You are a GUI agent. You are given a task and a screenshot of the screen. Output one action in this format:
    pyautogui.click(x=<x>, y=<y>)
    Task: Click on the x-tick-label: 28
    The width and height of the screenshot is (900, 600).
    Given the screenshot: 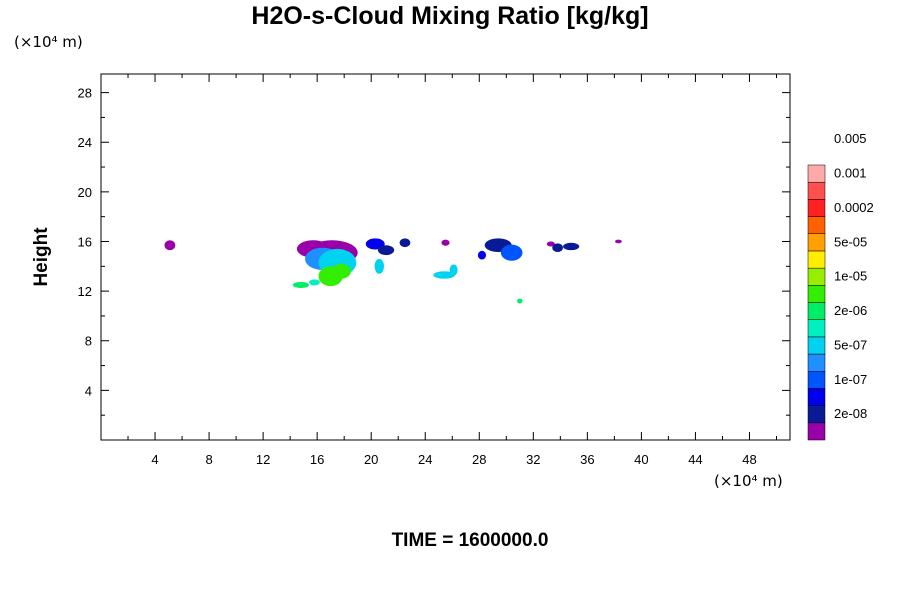 What is the action you would take?
    pyautogui.click(x=479, y=459)
    